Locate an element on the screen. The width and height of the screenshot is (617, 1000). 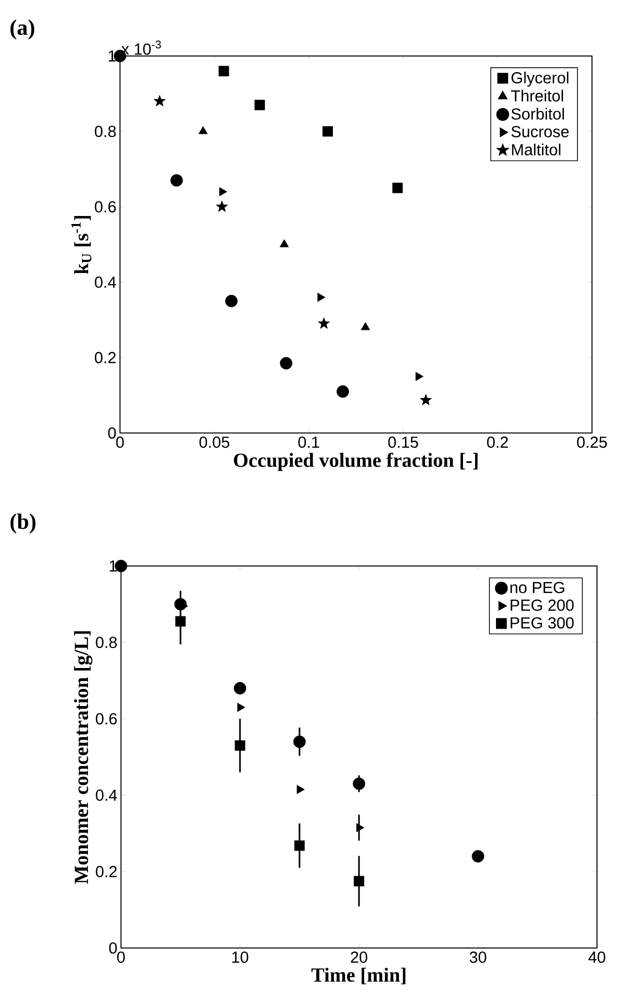
x-axis-title: Occupied volume fraction [-] is located at coordinates (356, 462).